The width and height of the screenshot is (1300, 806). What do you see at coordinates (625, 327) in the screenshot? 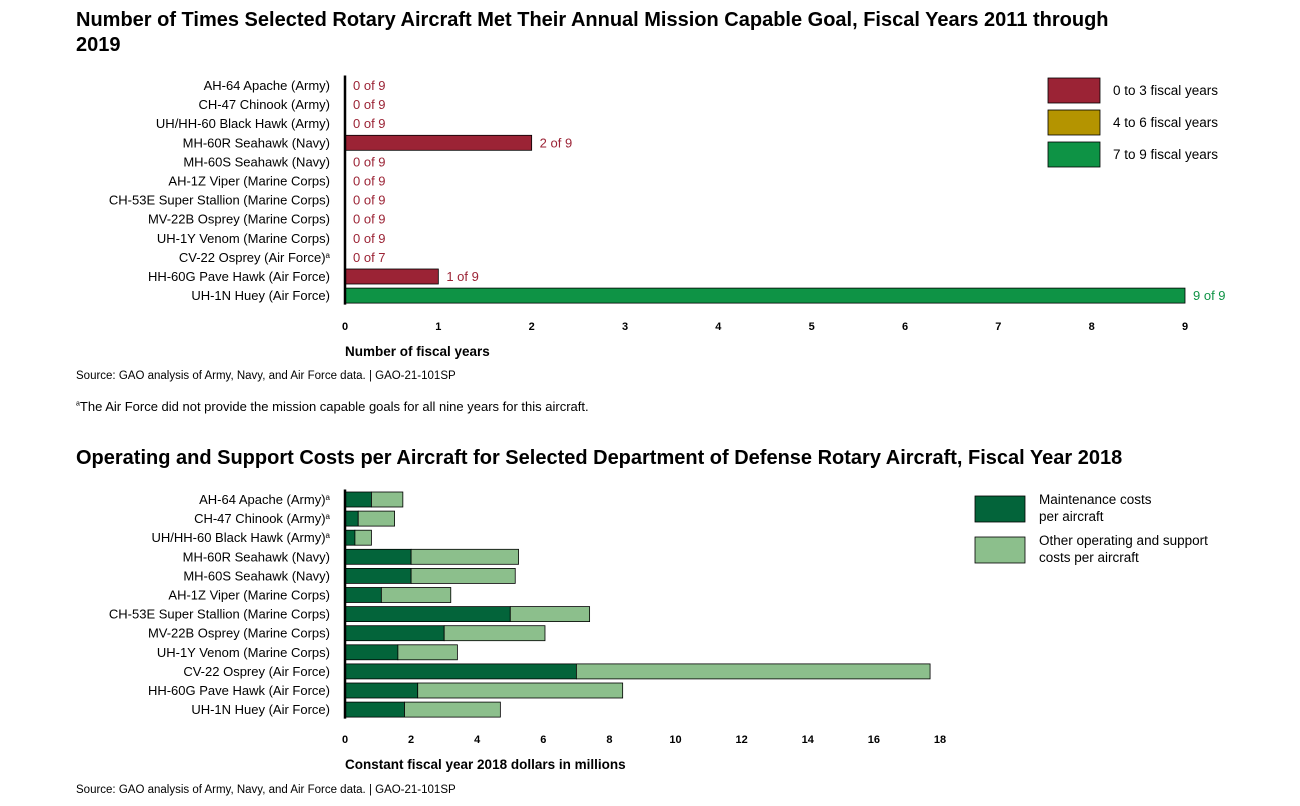
I see `x-tick-label: 3` at bounding box center [625, 327].